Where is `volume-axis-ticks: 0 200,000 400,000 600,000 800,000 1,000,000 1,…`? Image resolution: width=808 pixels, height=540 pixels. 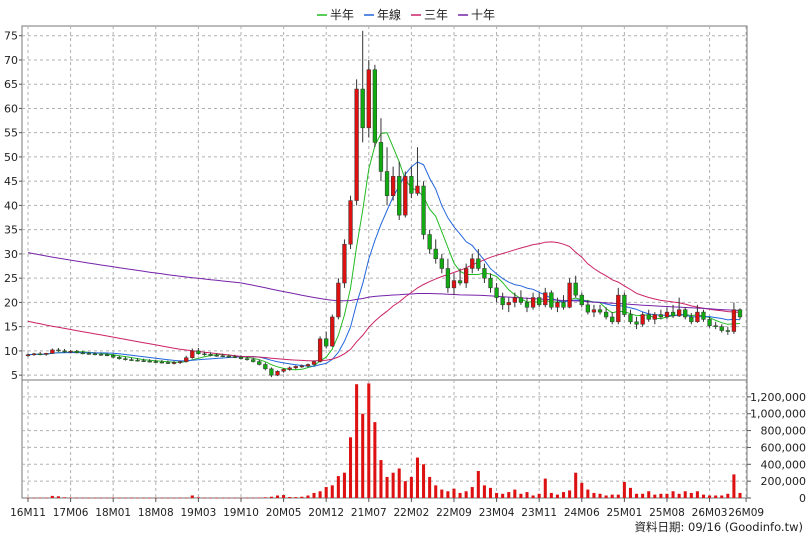
volume-axis-ticks: 0 200,000 400,000 600,000 800,000 1,000,000 1,… is located at coordinates (776, 448).